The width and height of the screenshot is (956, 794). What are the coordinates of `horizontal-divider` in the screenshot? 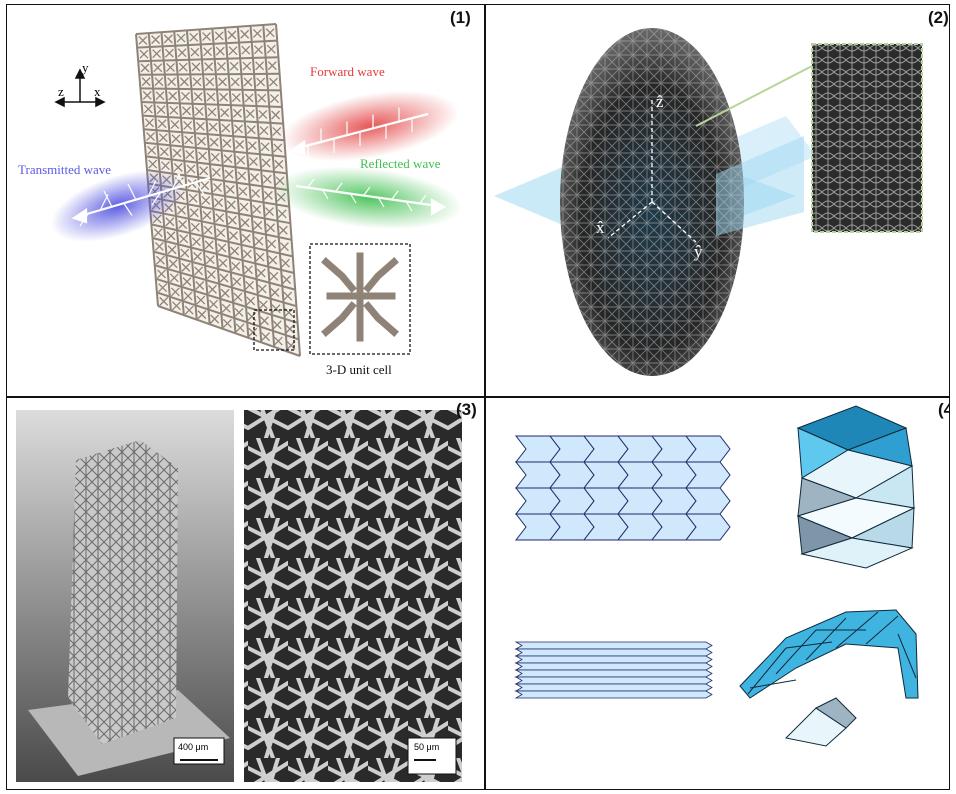 It's located at (478, 397).